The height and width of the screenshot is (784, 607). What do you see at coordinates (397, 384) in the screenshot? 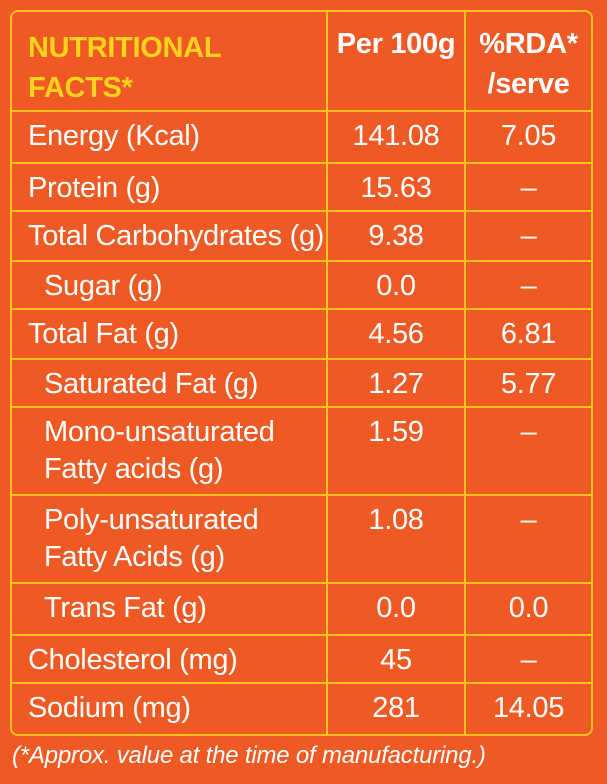
I see `row-value-saturated-fat-per-100g: 1.27` at bounding box center [397, 384].